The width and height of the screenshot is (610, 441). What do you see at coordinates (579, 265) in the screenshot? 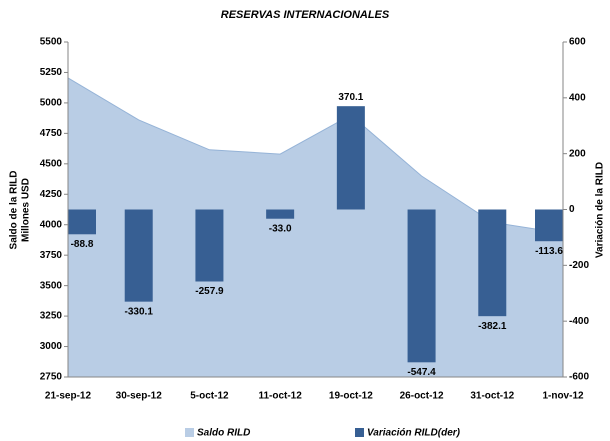
I see `y2-tick-label: -200` at bounding box center [579, 265].